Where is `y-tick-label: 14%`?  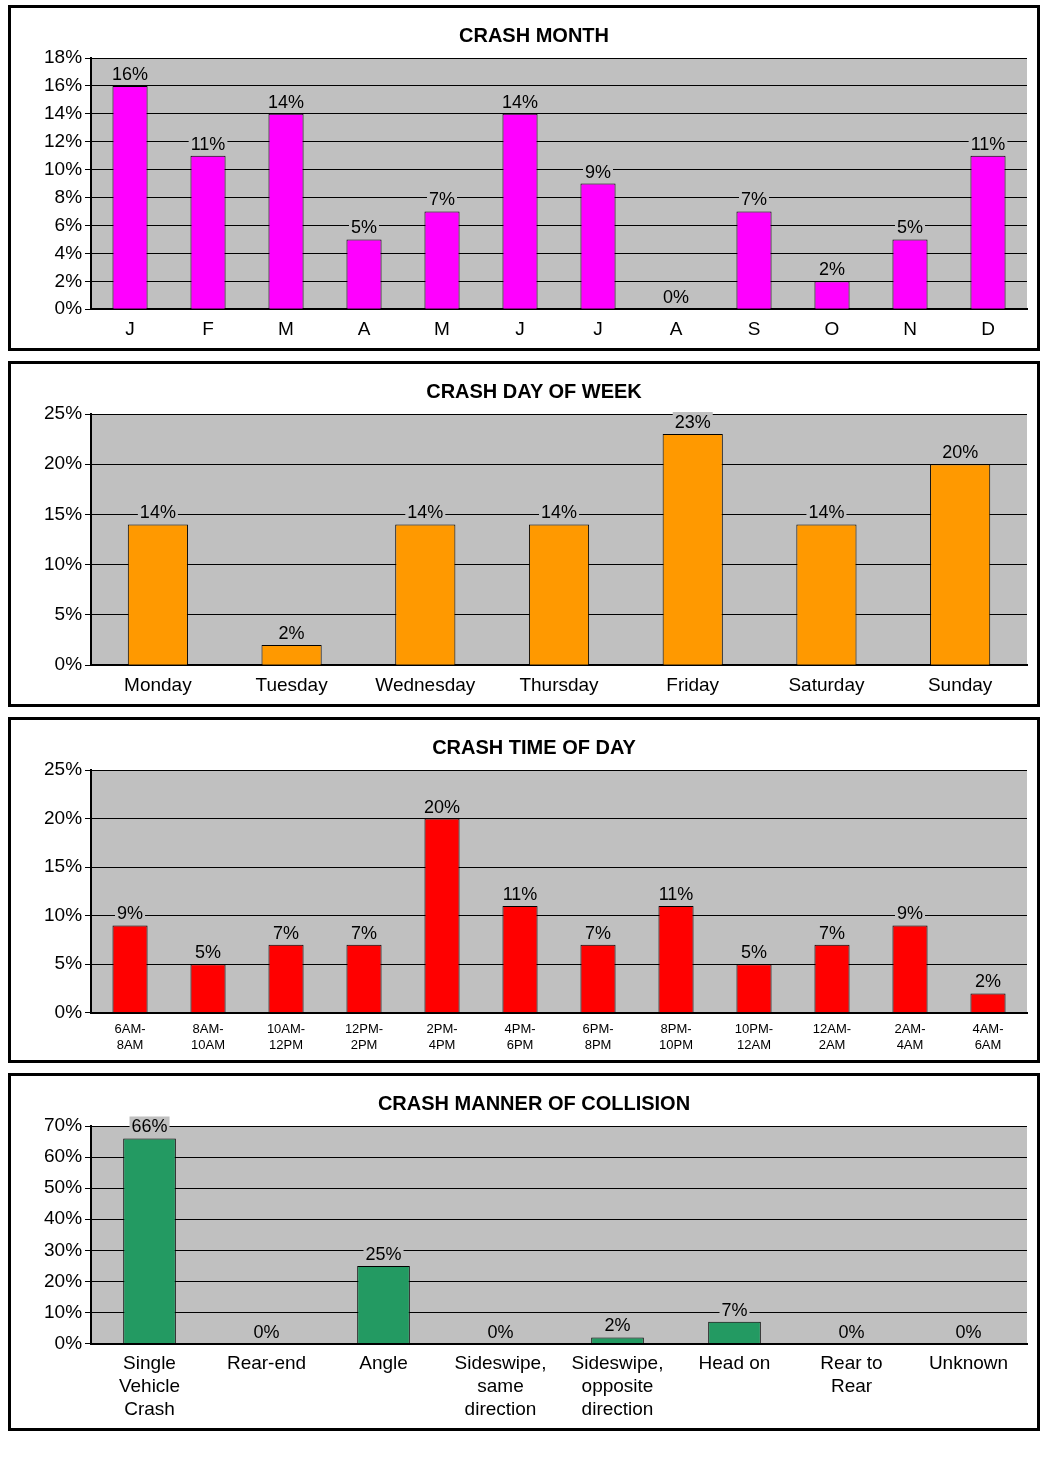 y-tick-label: 14% is located at coordinates (63, 113).